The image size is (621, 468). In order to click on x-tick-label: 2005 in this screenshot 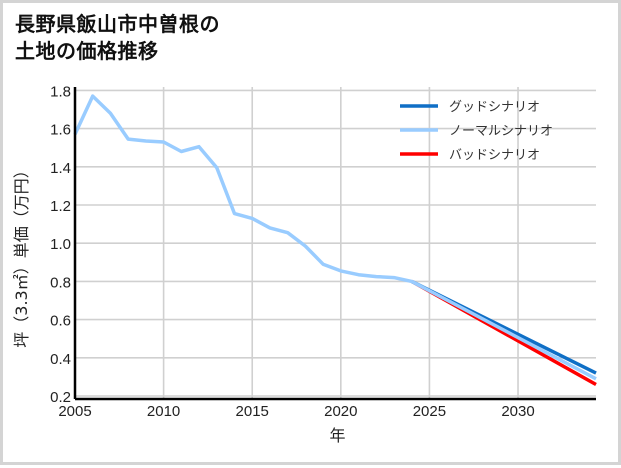, I will do `click(74, 411)`.